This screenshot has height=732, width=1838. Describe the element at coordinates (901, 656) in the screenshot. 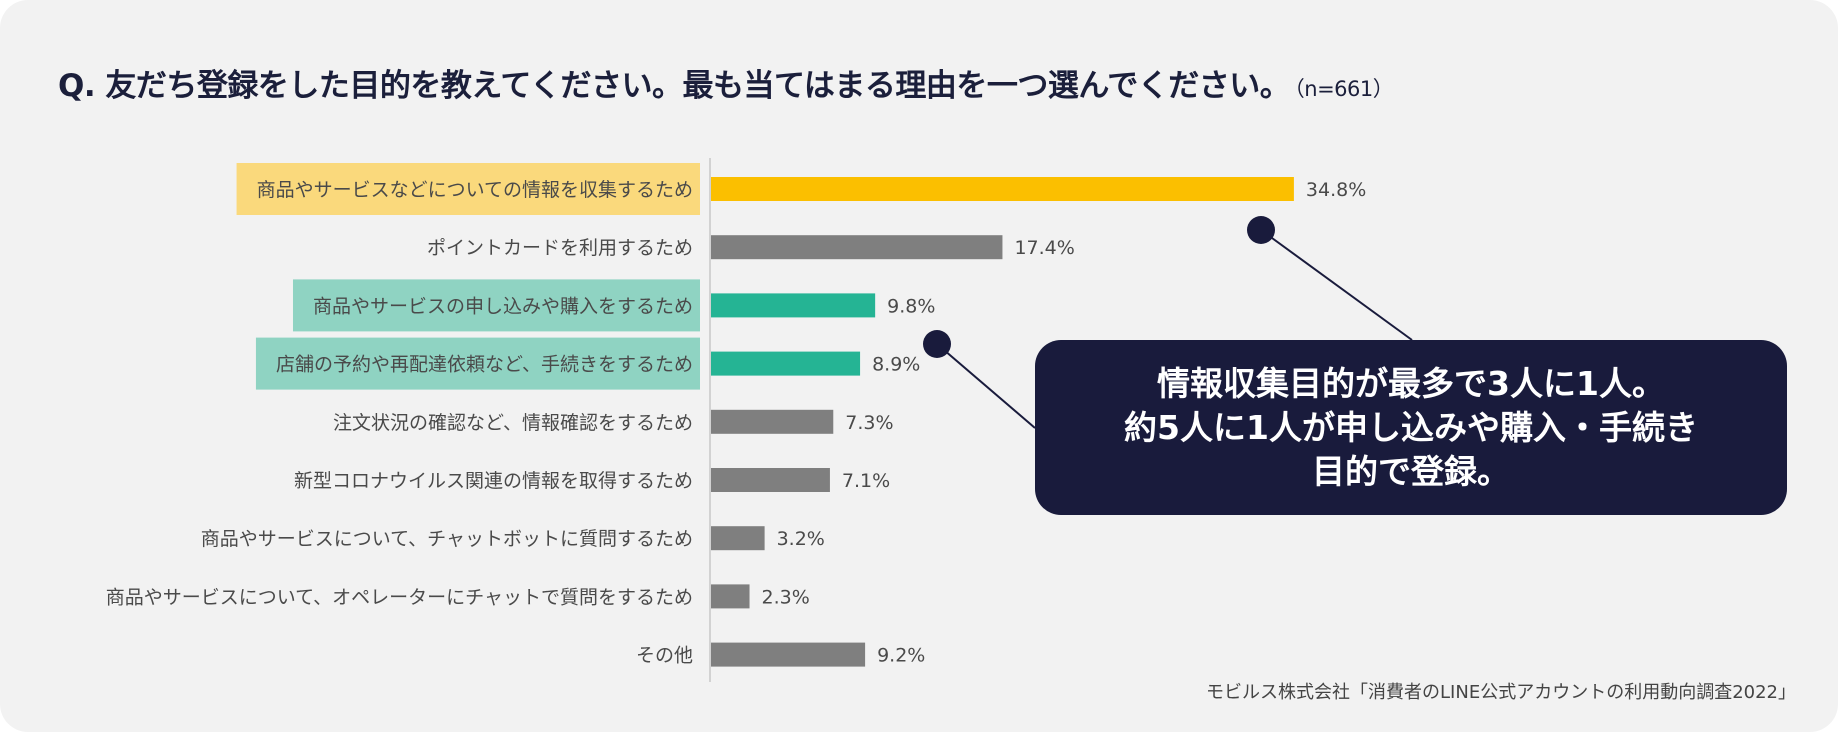

I see `value-label: 9.2%` at that location.